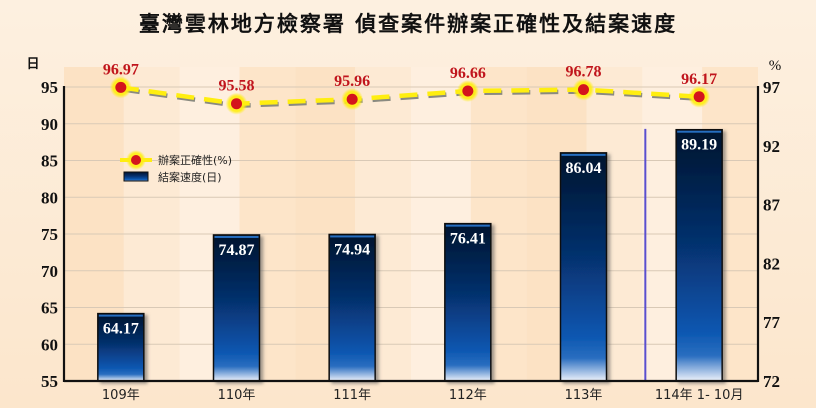  Describe the element at coordinates (584, 82) in the screenshot. I see `line-point: 96.78` at that location.